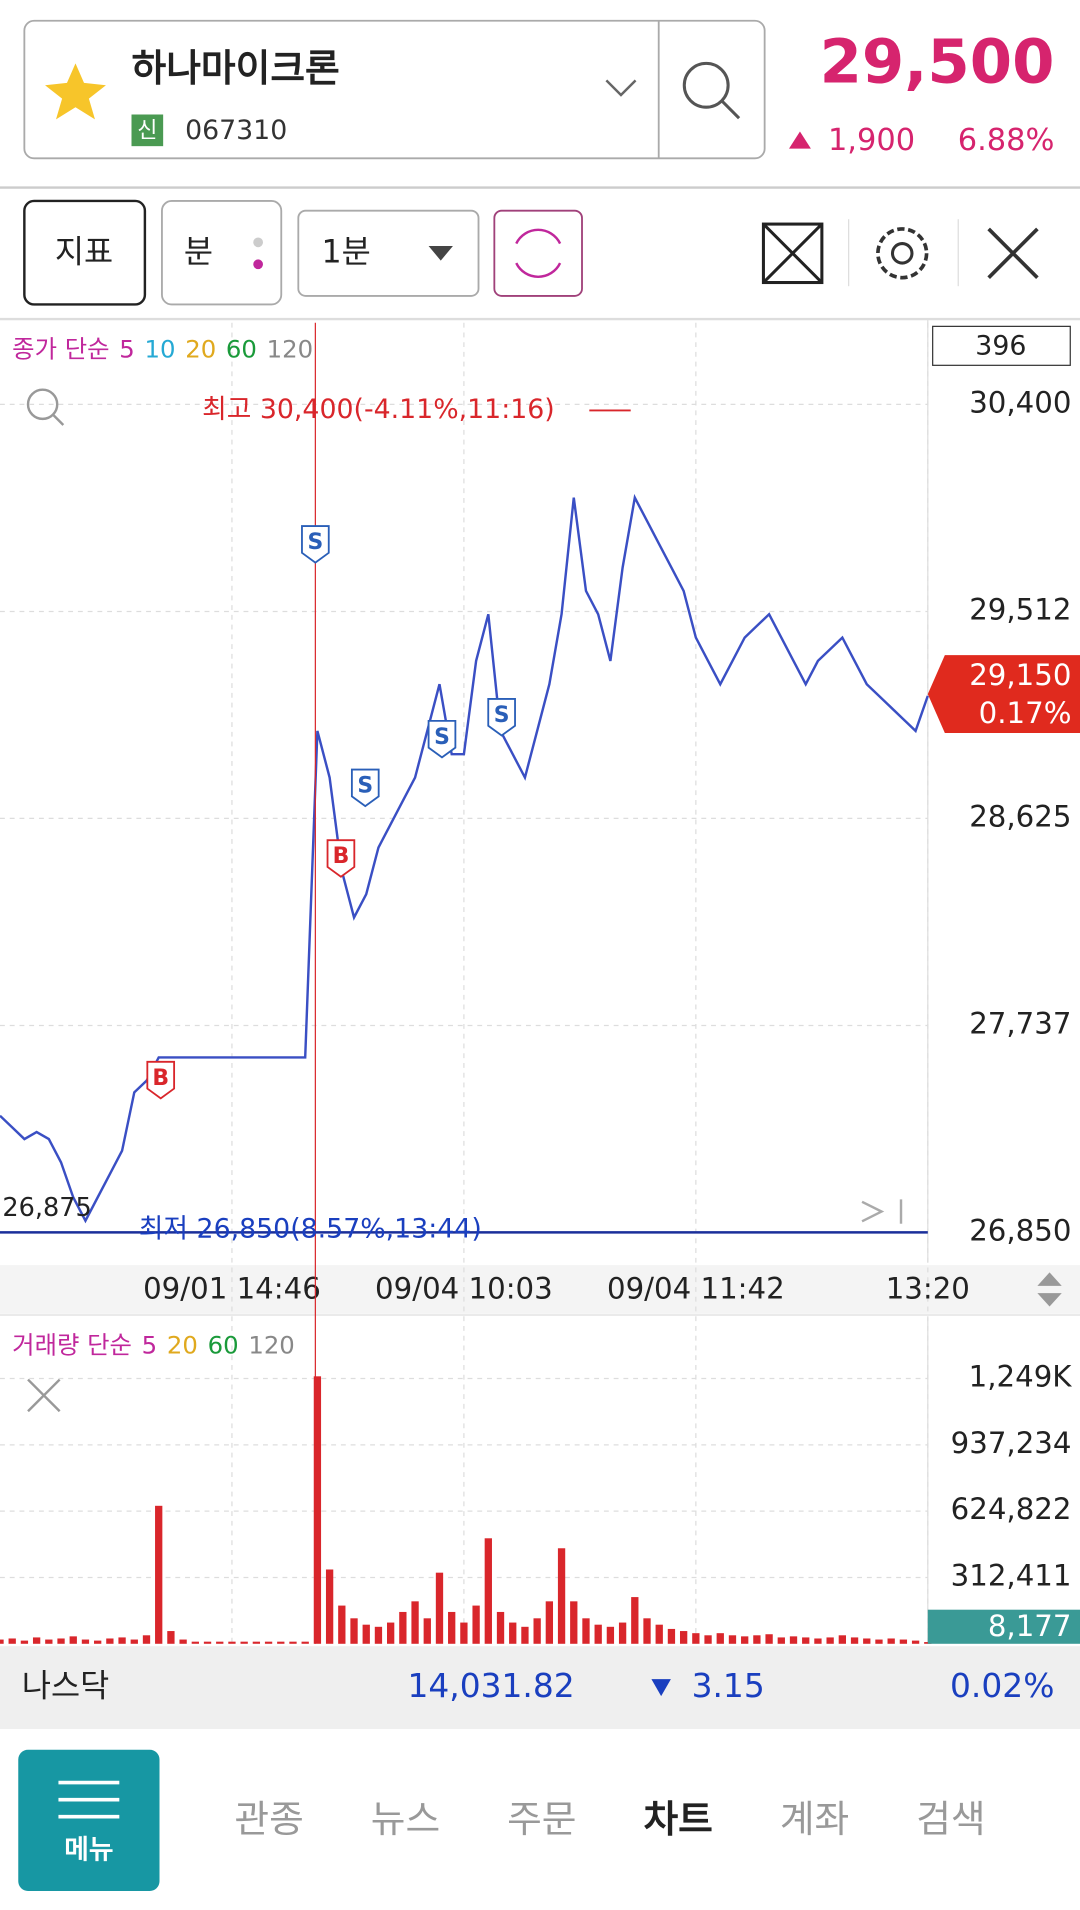 The width and height of the screenshot is (1080, 1910). What do you see at coordinates (1020, 675) in the screenshot?
I see `last-price: 29,150` at bounding box center [1020, 675].